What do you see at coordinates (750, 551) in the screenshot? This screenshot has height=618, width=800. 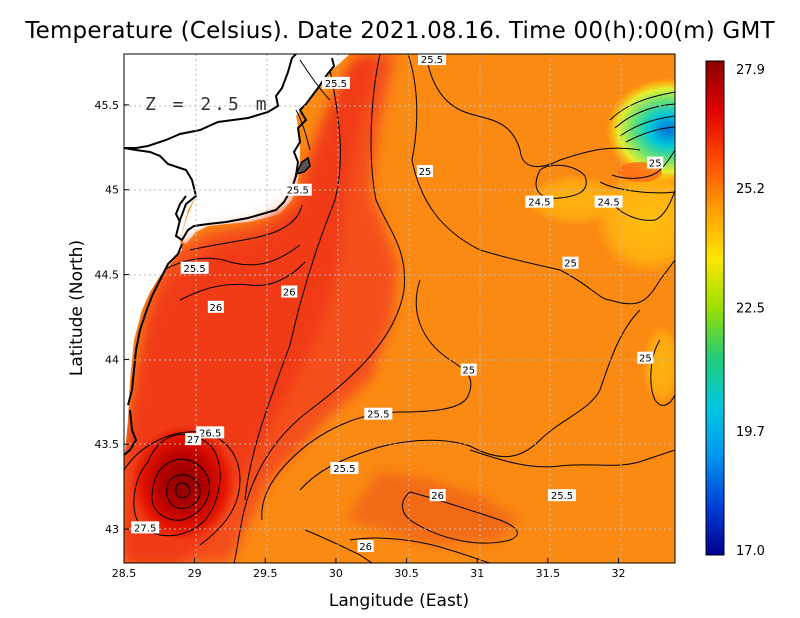 I see `colorbar-tick-label: 17.0` at bounding box center [750, 551].